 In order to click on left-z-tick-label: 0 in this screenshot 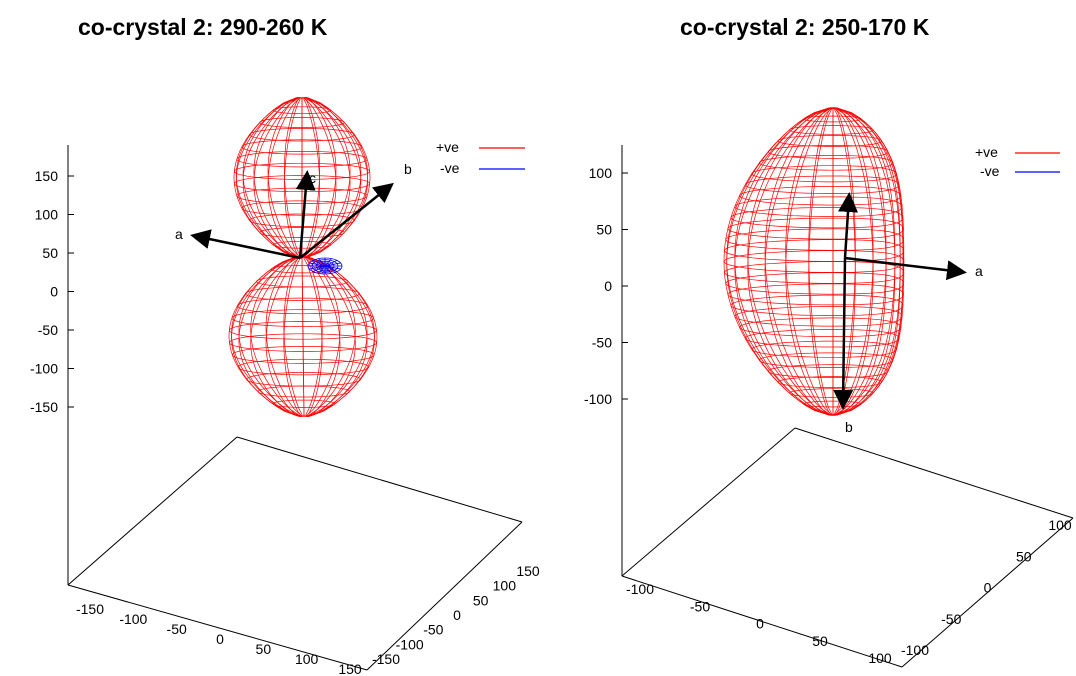, I will do `click(54, 292)`.